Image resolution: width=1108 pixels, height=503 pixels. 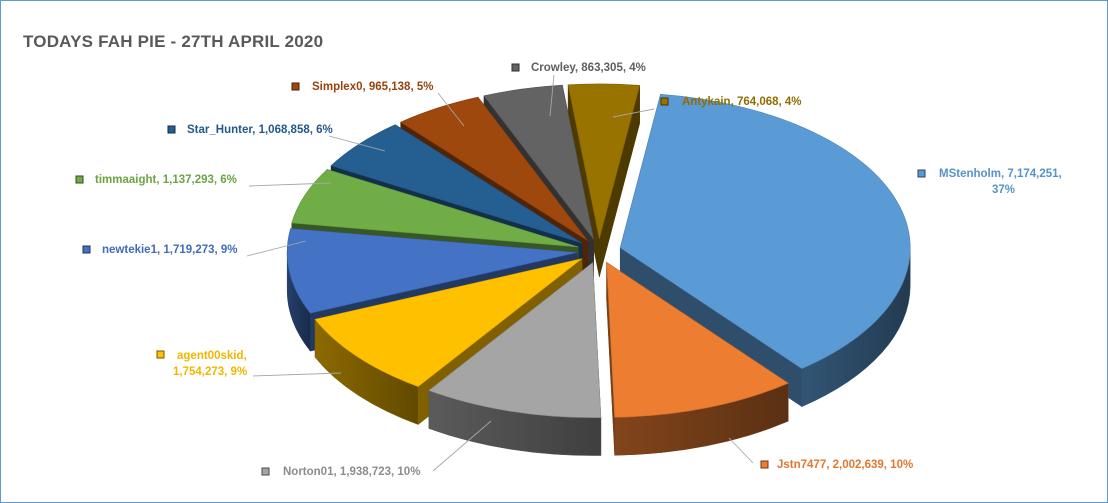 I want to click on data-label-antykain: Antykain, 764,068, 4%, so click(x=707, y=107).